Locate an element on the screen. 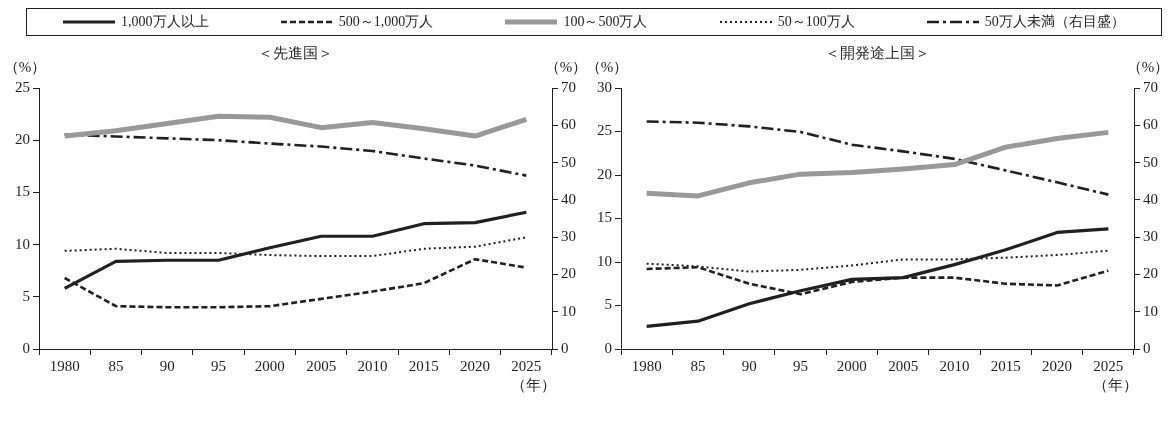  legend-label: 1,000万人以上 is located at coordinates (165, 22).